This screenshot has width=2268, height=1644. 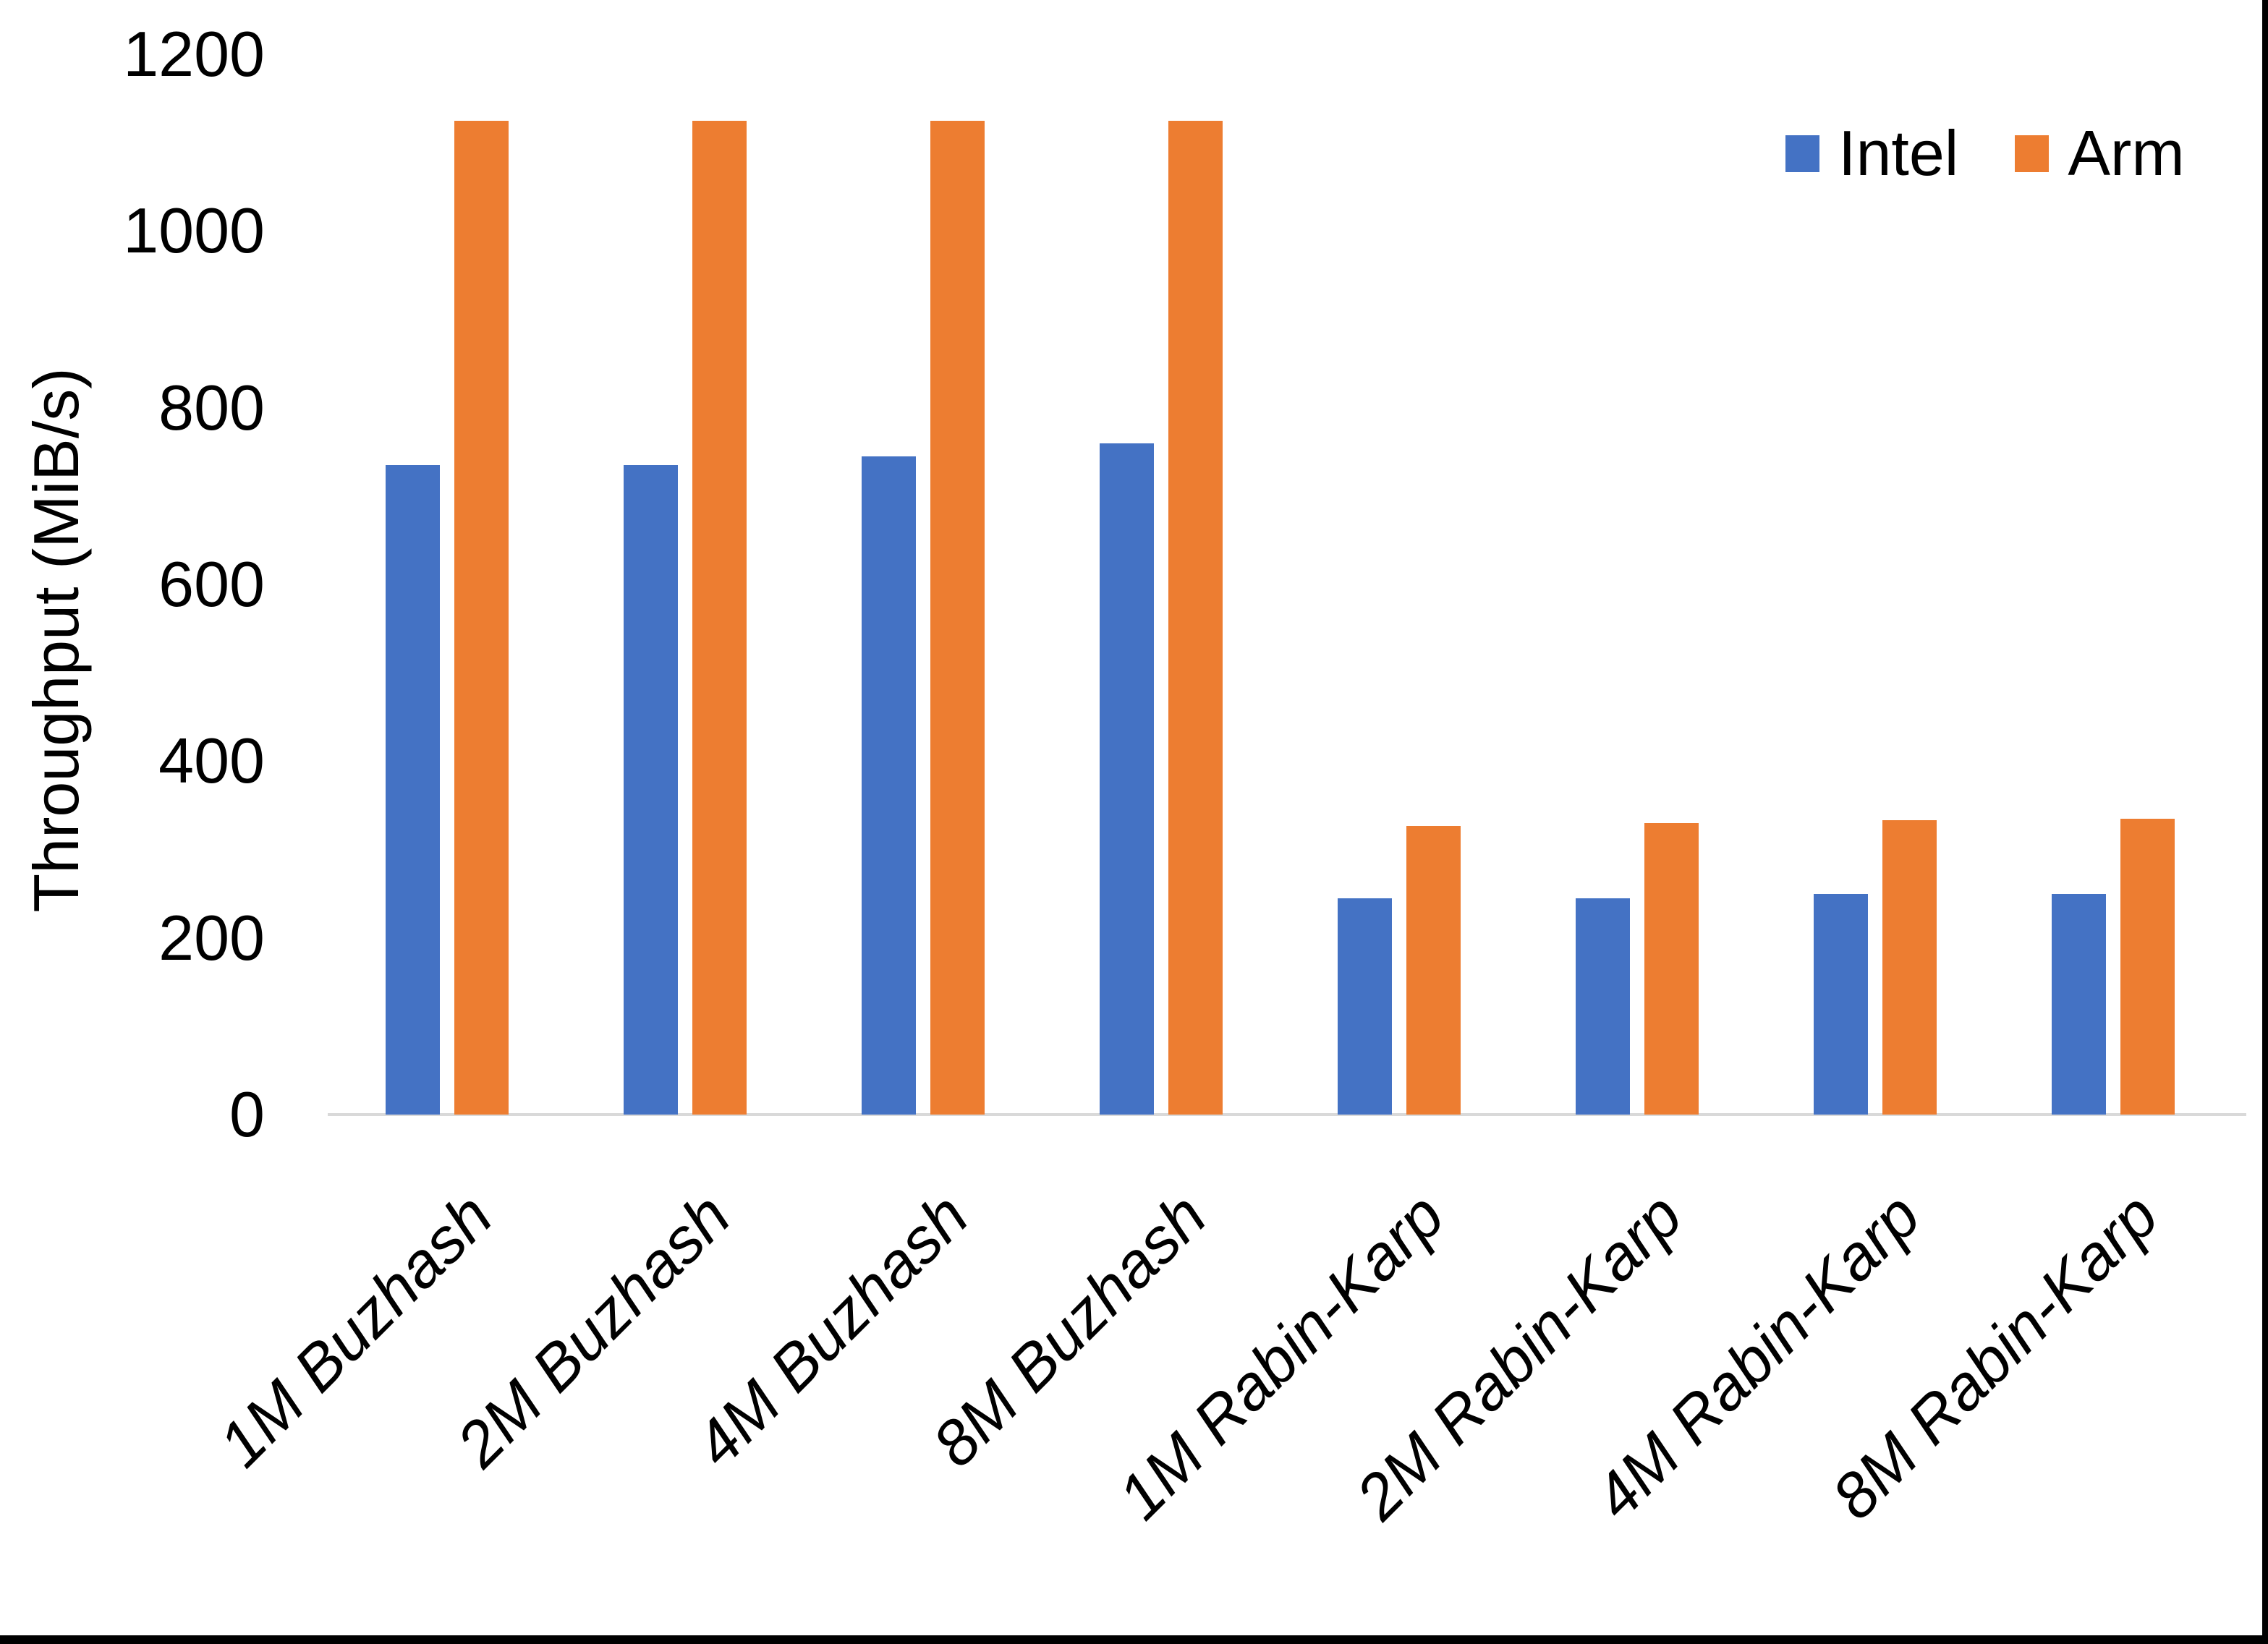 I want to click on arm-swatch-icon, so click(x=2032, y=153).